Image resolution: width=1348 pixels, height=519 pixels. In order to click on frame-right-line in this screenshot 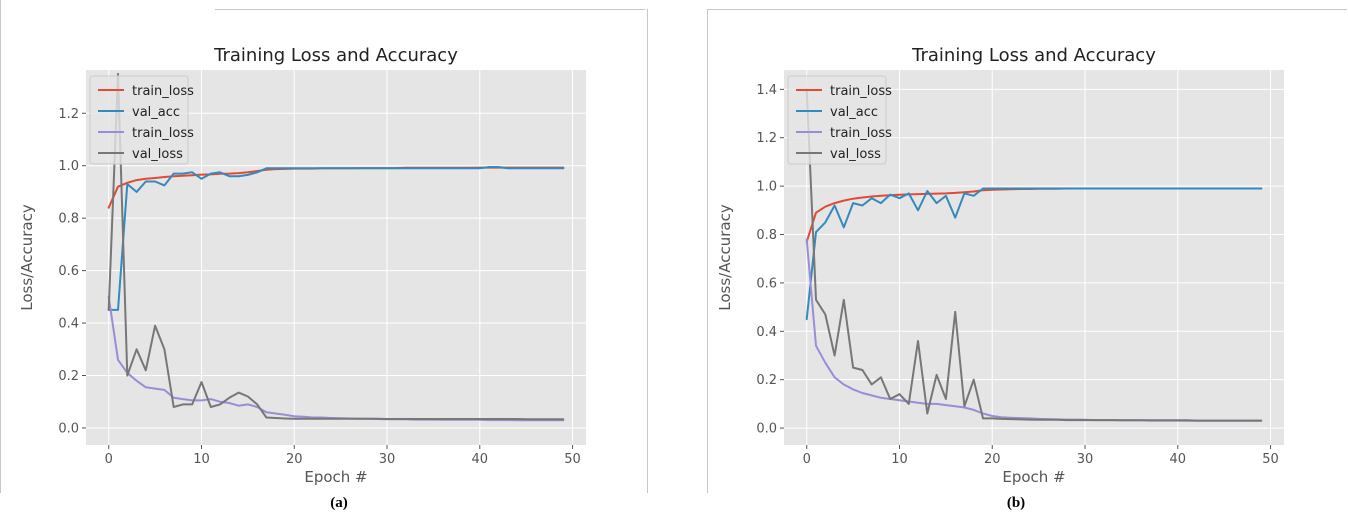, I will do `click(647, 251)`.